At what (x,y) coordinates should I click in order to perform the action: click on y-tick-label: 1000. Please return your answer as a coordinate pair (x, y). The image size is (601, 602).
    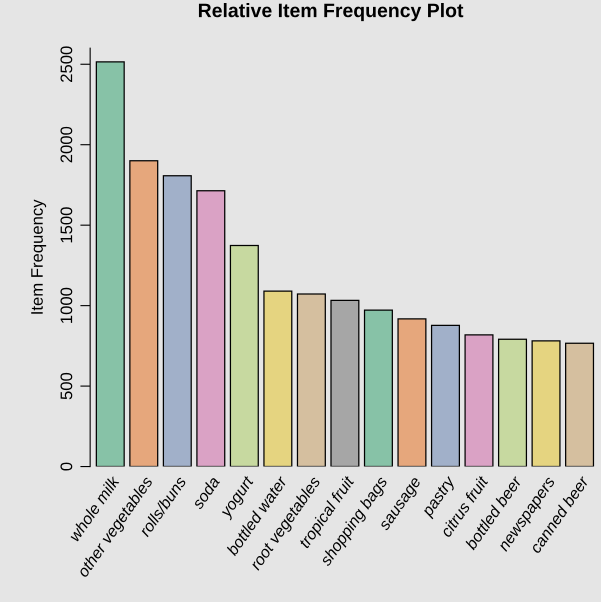
    Looking at the image, I should click on (66, 305).